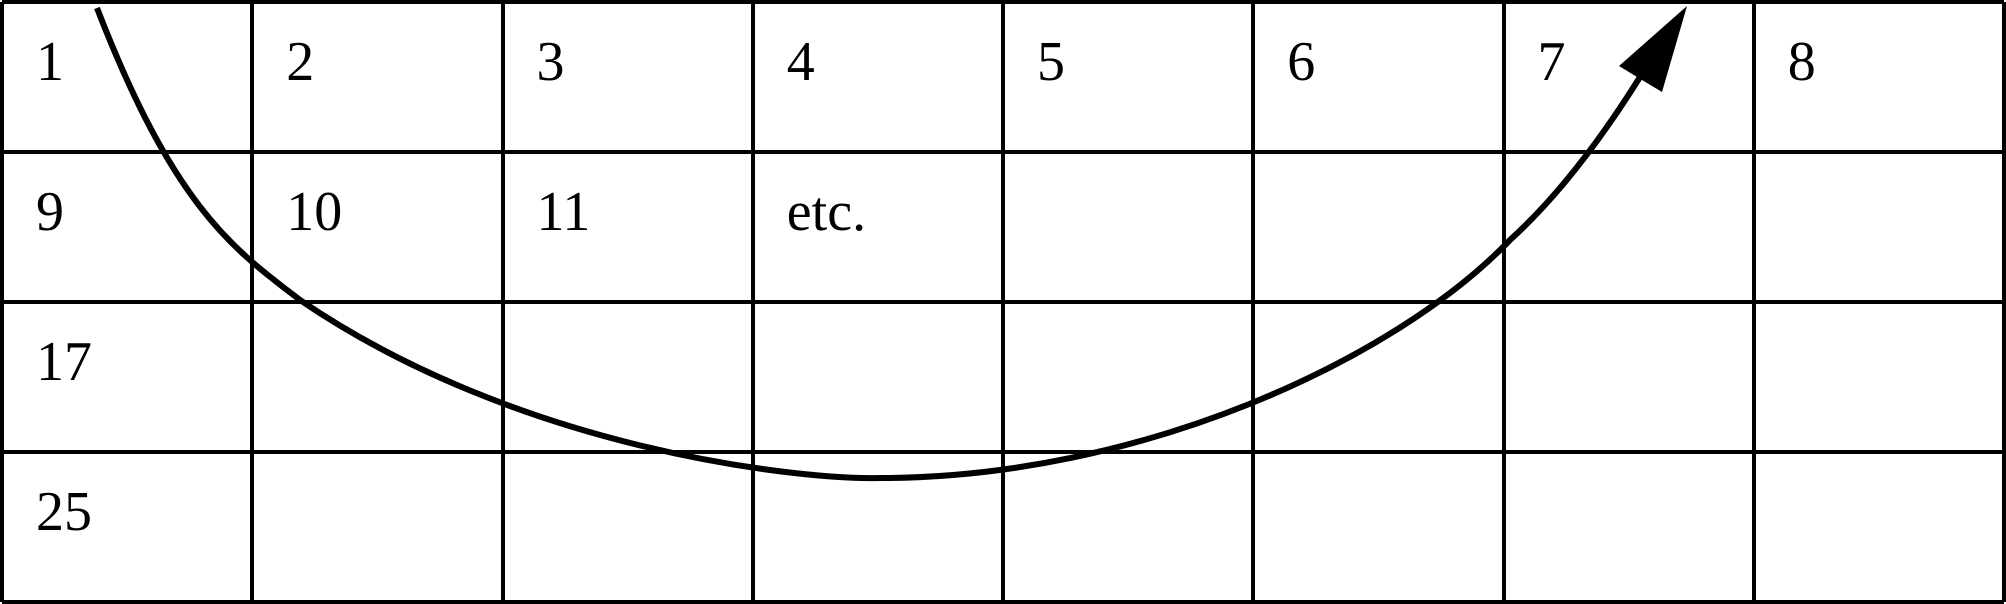 This screenshot has width=2006, height=604. Describe the element at coordinates (551, 62) in the screenshot. I see `cell-label: 3` at that location.